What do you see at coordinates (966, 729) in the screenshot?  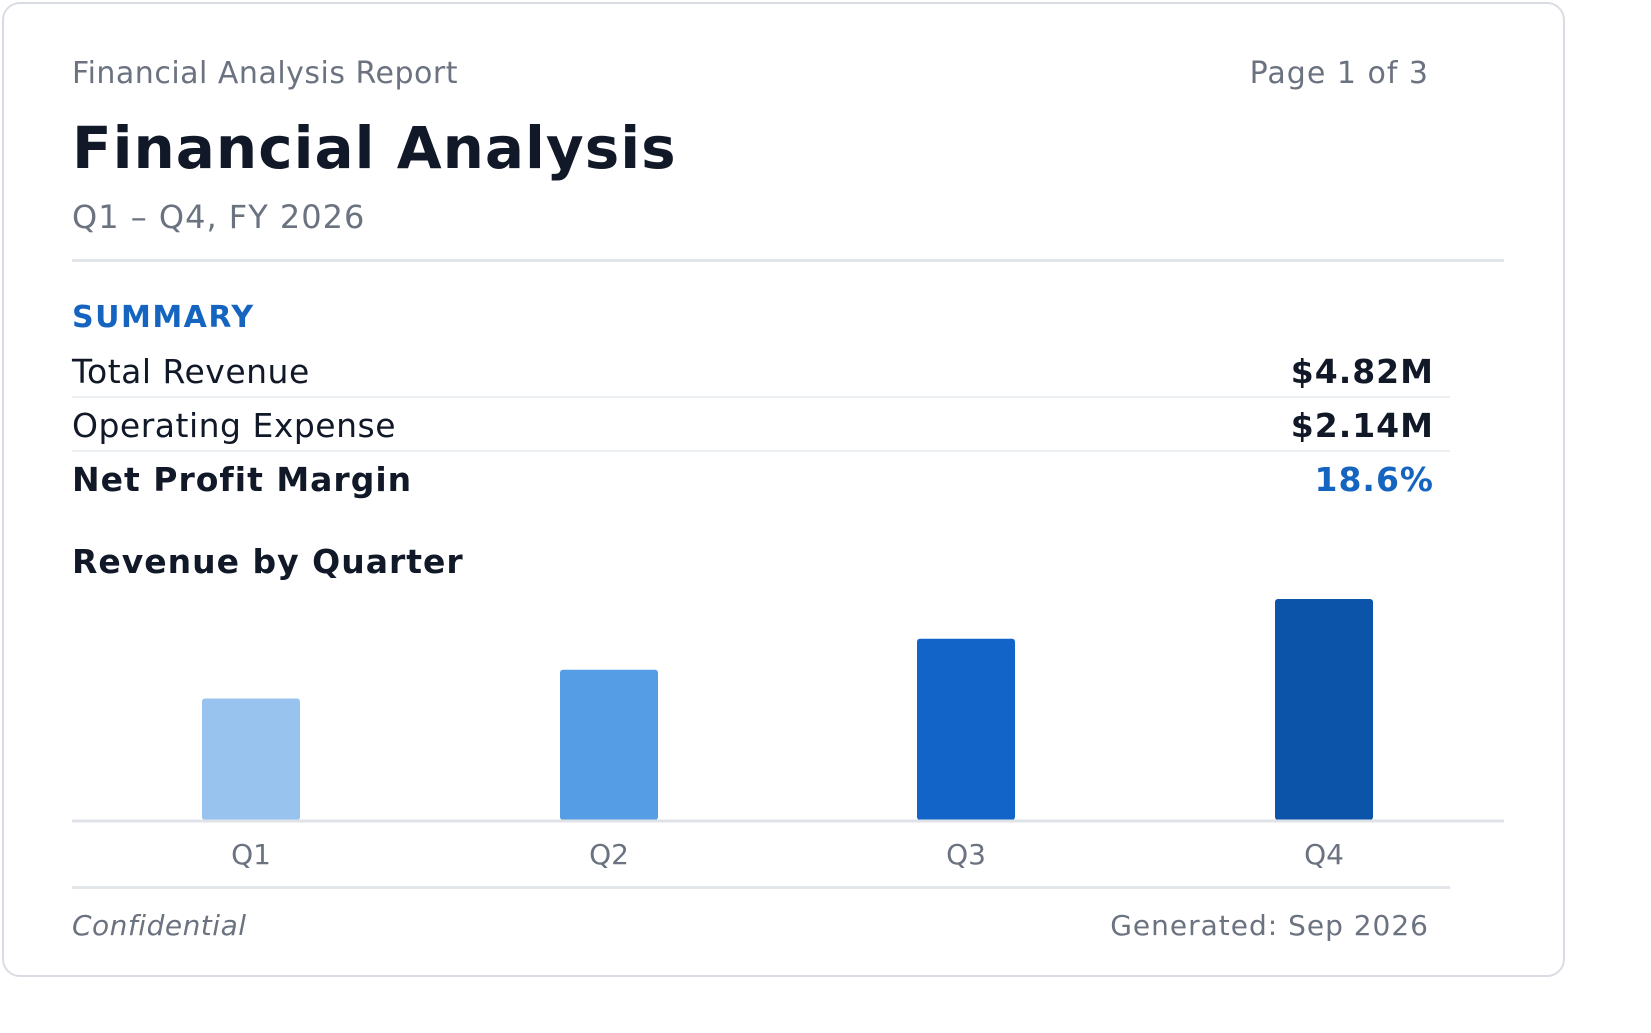 I see `bar-q3` at bounding box center [966, 729].